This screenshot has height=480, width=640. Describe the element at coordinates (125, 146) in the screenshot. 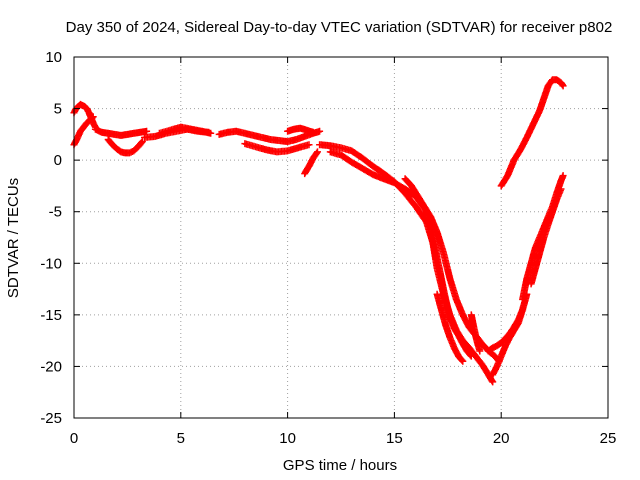

I see `series-track-d` at that location.